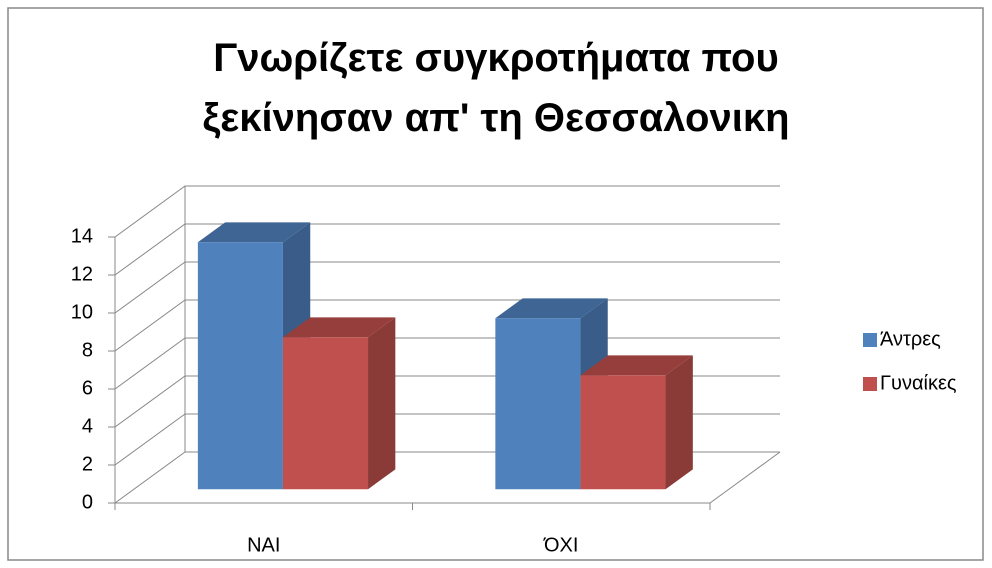 The height and width of the screenshot is (568, 992). Describe the element at coordinates (87, 388) in the screenshot. I see `y-tick-label: 6` at that location.